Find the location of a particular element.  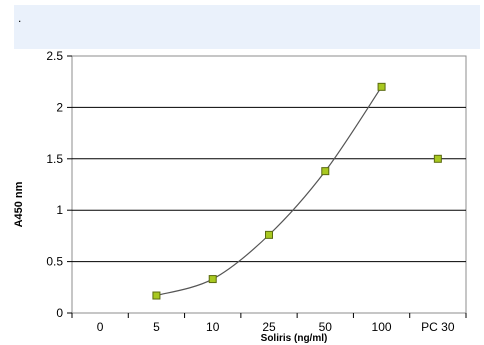

x-tick-label: 5 is located at coordinates (156, 327).